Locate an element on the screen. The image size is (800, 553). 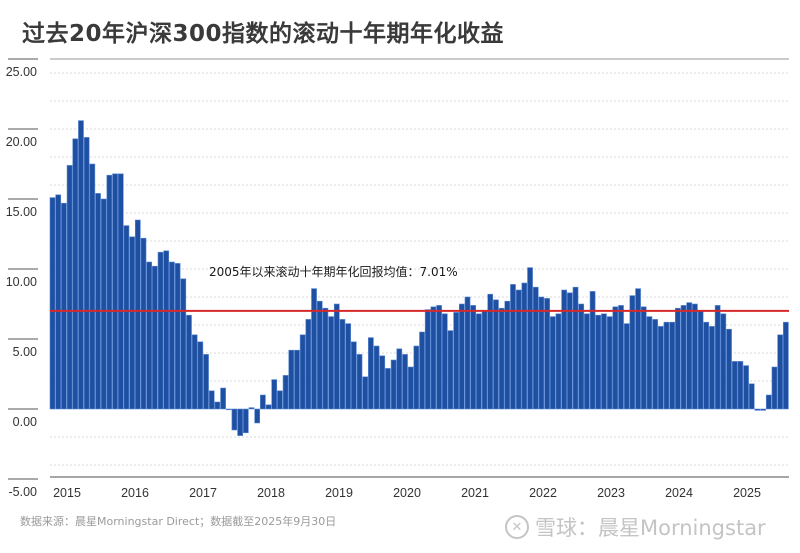
average-annotation: 2005年以来滚动十年期年化回报均值：7.01% is located at coordinates (333, 271).